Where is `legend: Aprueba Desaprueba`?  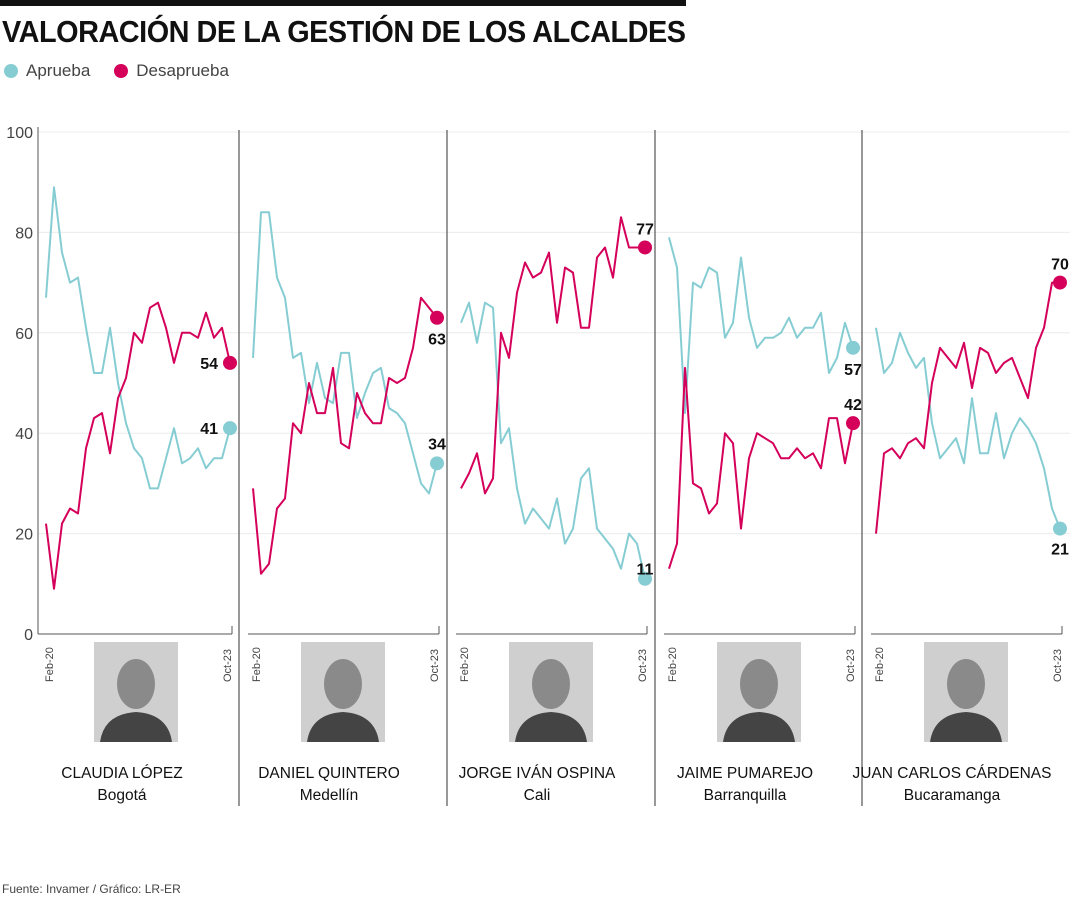
legend: Aprueba Desaprueba is located at coordinates (116, 71).